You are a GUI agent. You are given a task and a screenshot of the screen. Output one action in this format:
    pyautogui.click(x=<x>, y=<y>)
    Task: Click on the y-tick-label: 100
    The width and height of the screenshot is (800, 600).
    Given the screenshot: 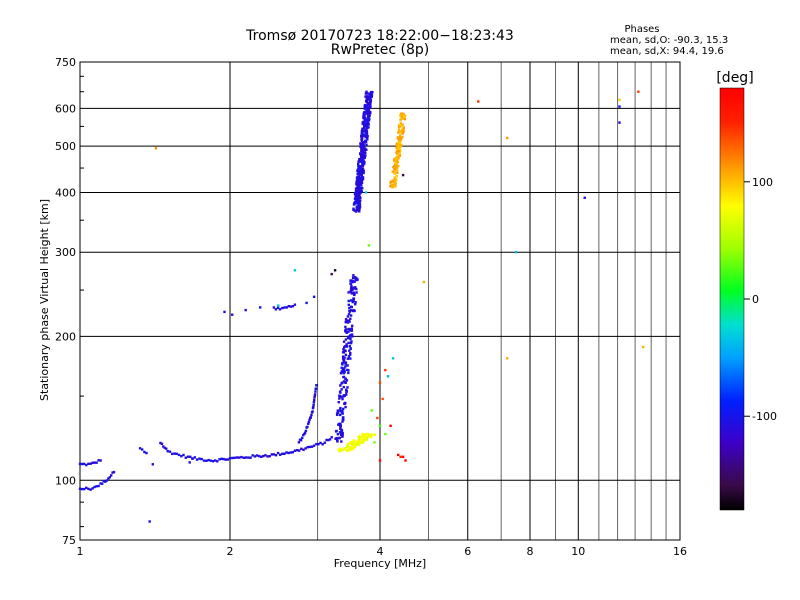 What is the action you would take?
    pyautogui.click(x=65, y=480)
    